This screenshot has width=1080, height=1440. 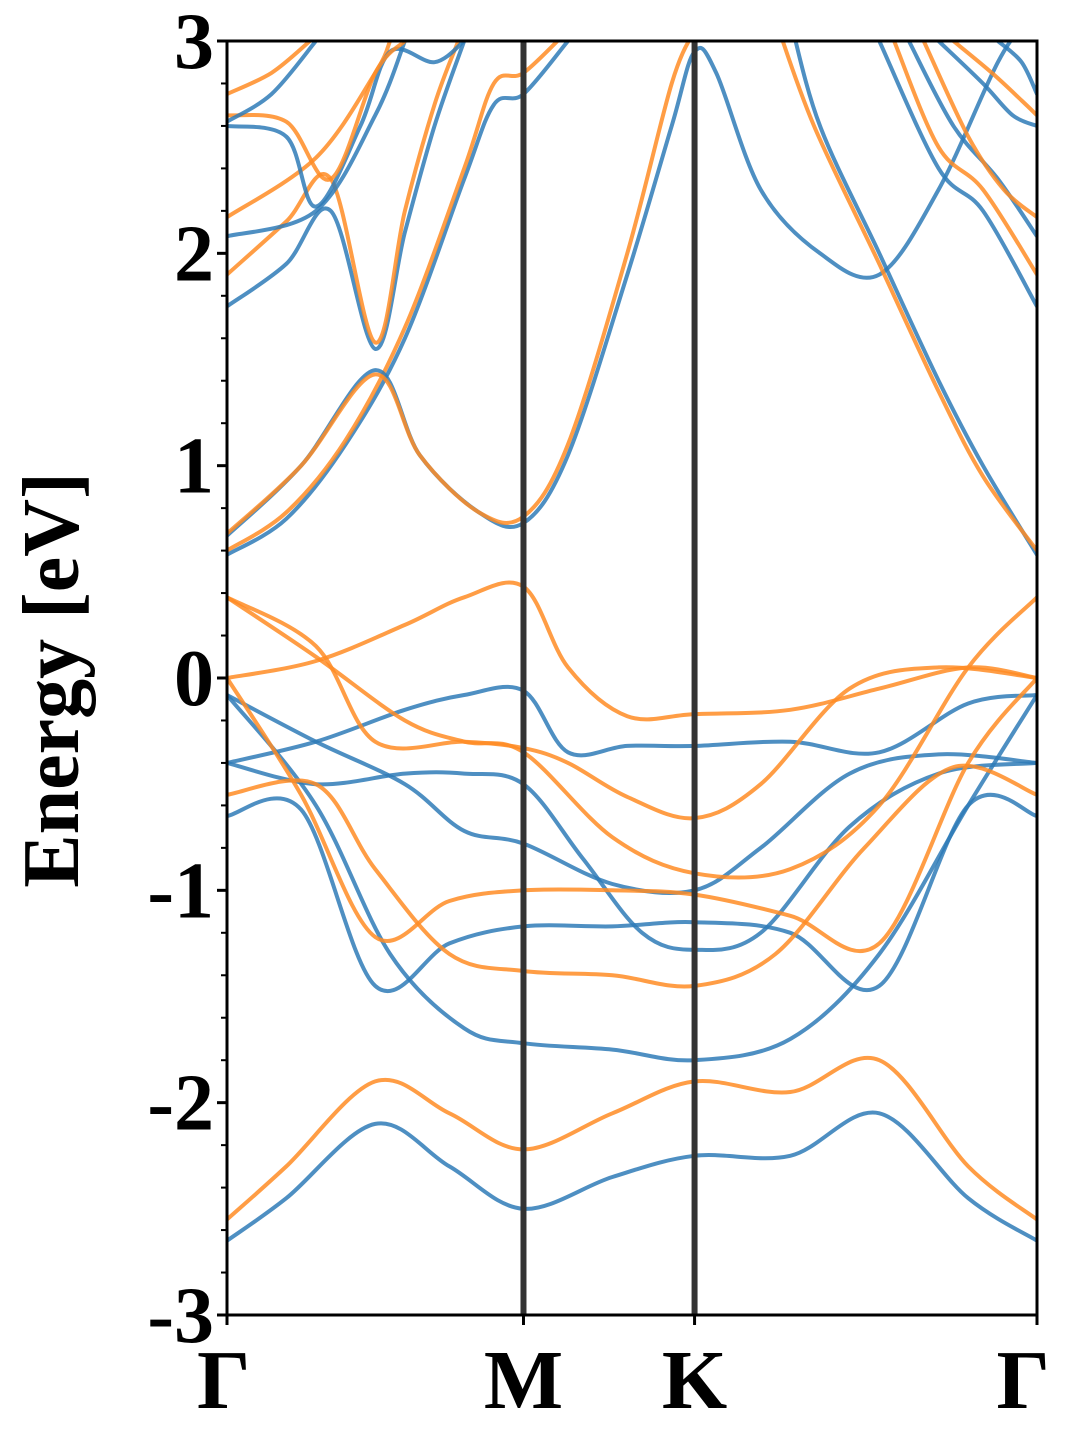 What do you see at coordinates (180, 1316) in the screenshot?
I see `y-tick-label: -3` at bounding box center [180, 1316].